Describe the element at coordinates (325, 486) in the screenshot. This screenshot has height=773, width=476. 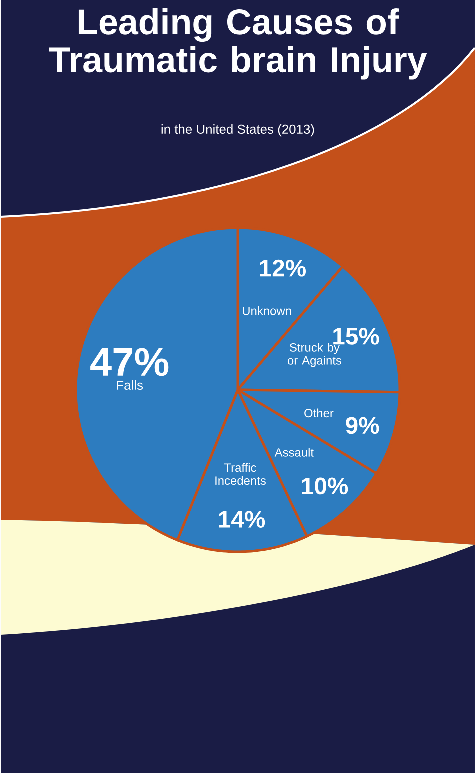
I see `data-label: 10%` at that location.